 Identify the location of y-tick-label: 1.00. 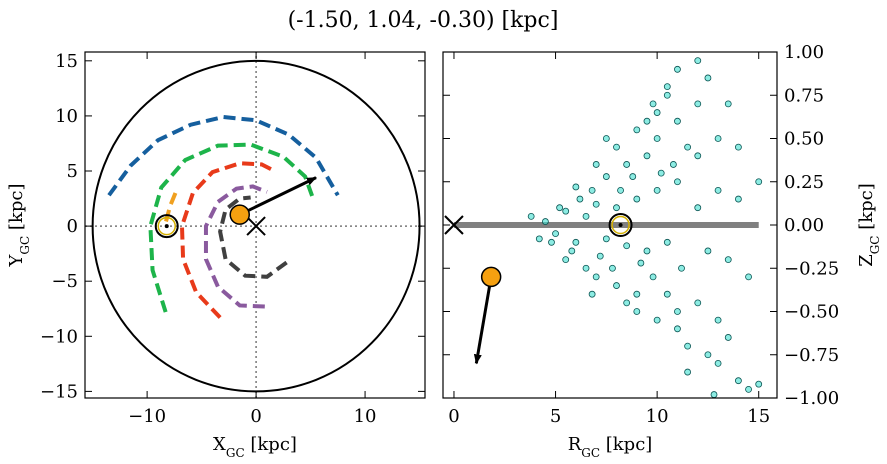
(804, 52).